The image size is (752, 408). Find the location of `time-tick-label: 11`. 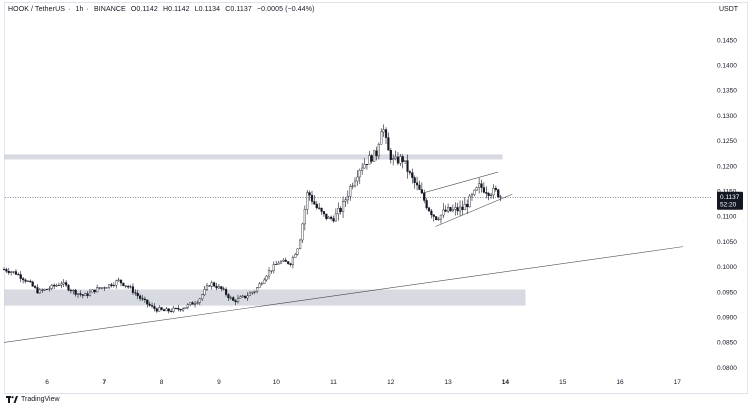

time-tick-label: 11 is located at coordinates (333, 382).